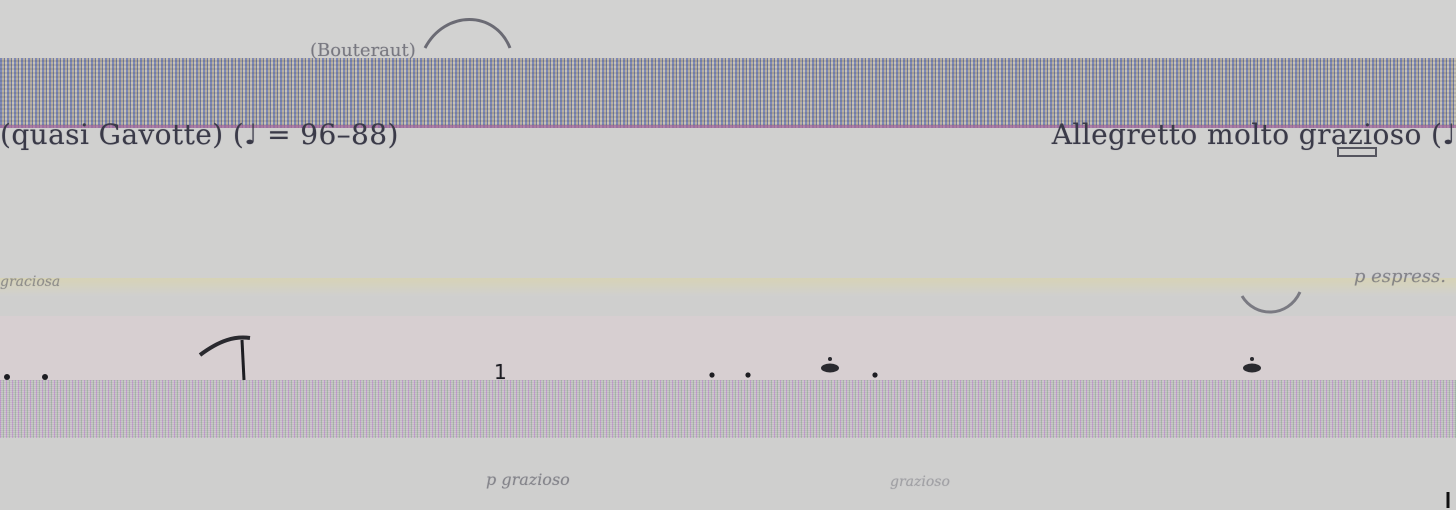 The width and height of the screenshot is (1456, 510). I want to click on expression-left: graciosa, so click(30, 282).